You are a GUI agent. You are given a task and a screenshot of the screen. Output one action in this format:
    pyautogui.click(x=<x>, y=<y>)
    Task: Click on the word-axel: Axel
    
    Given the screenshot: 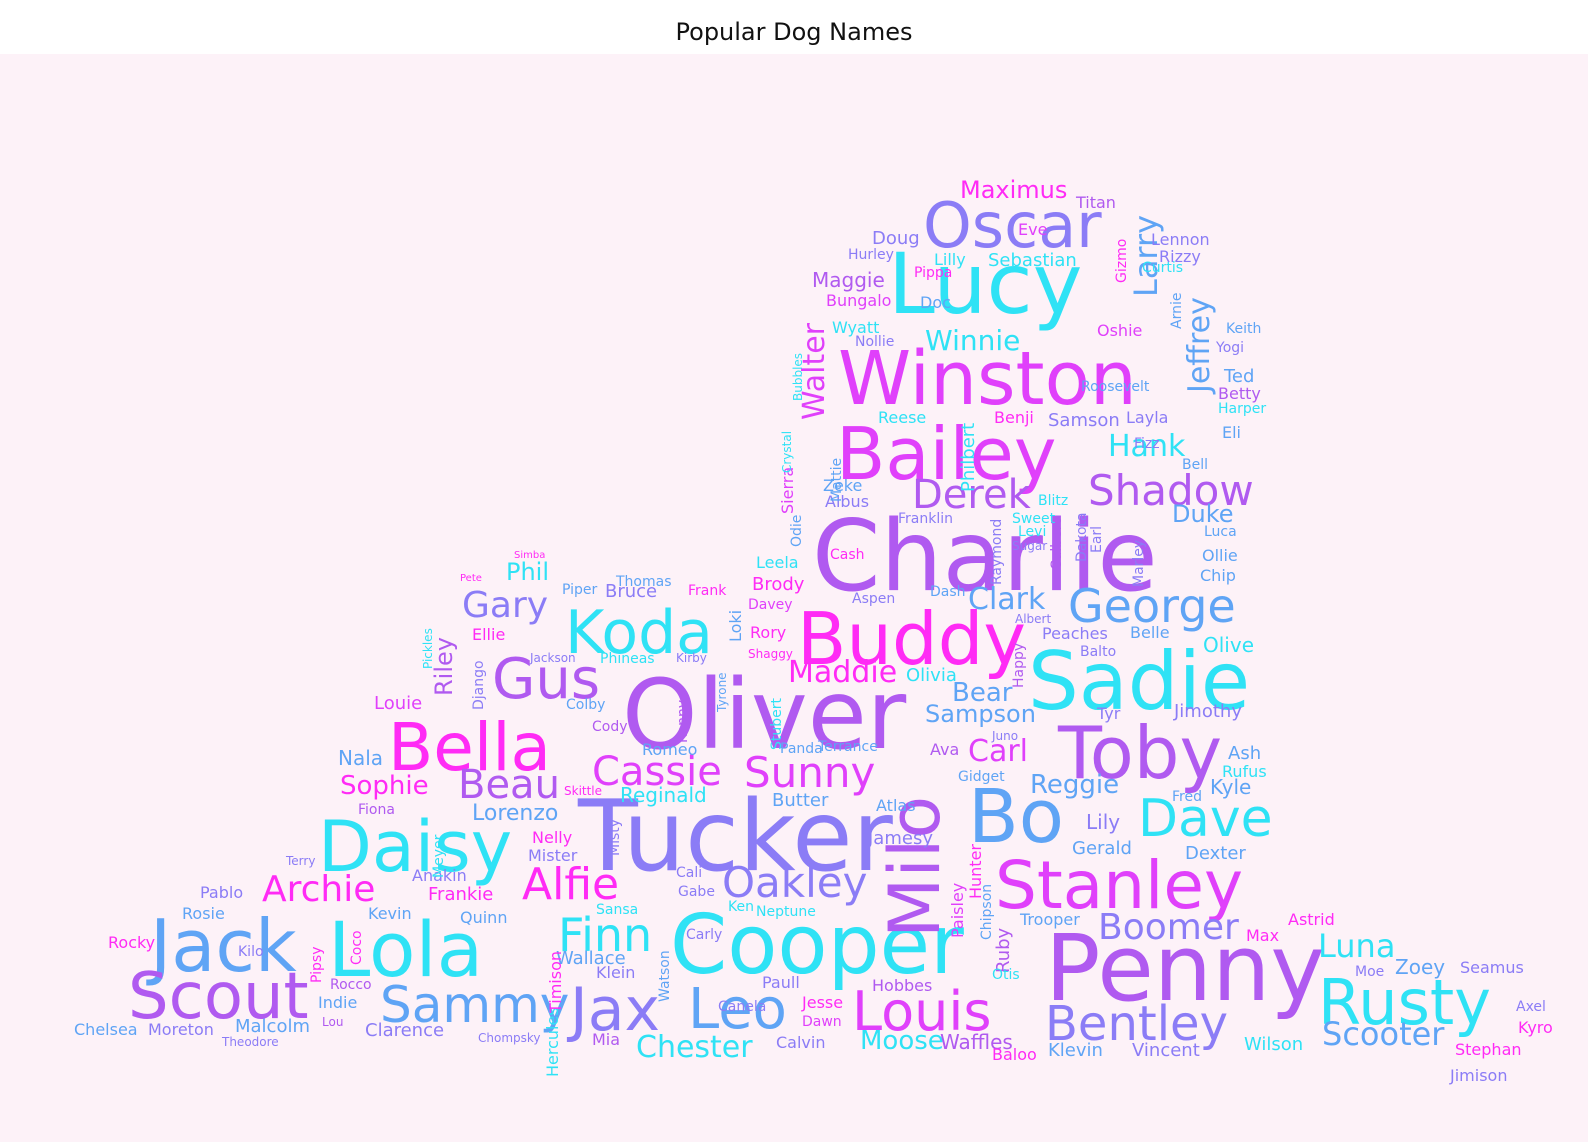 What is the action you would take?
    pyautogui.click(x=1531, y=1007)
    